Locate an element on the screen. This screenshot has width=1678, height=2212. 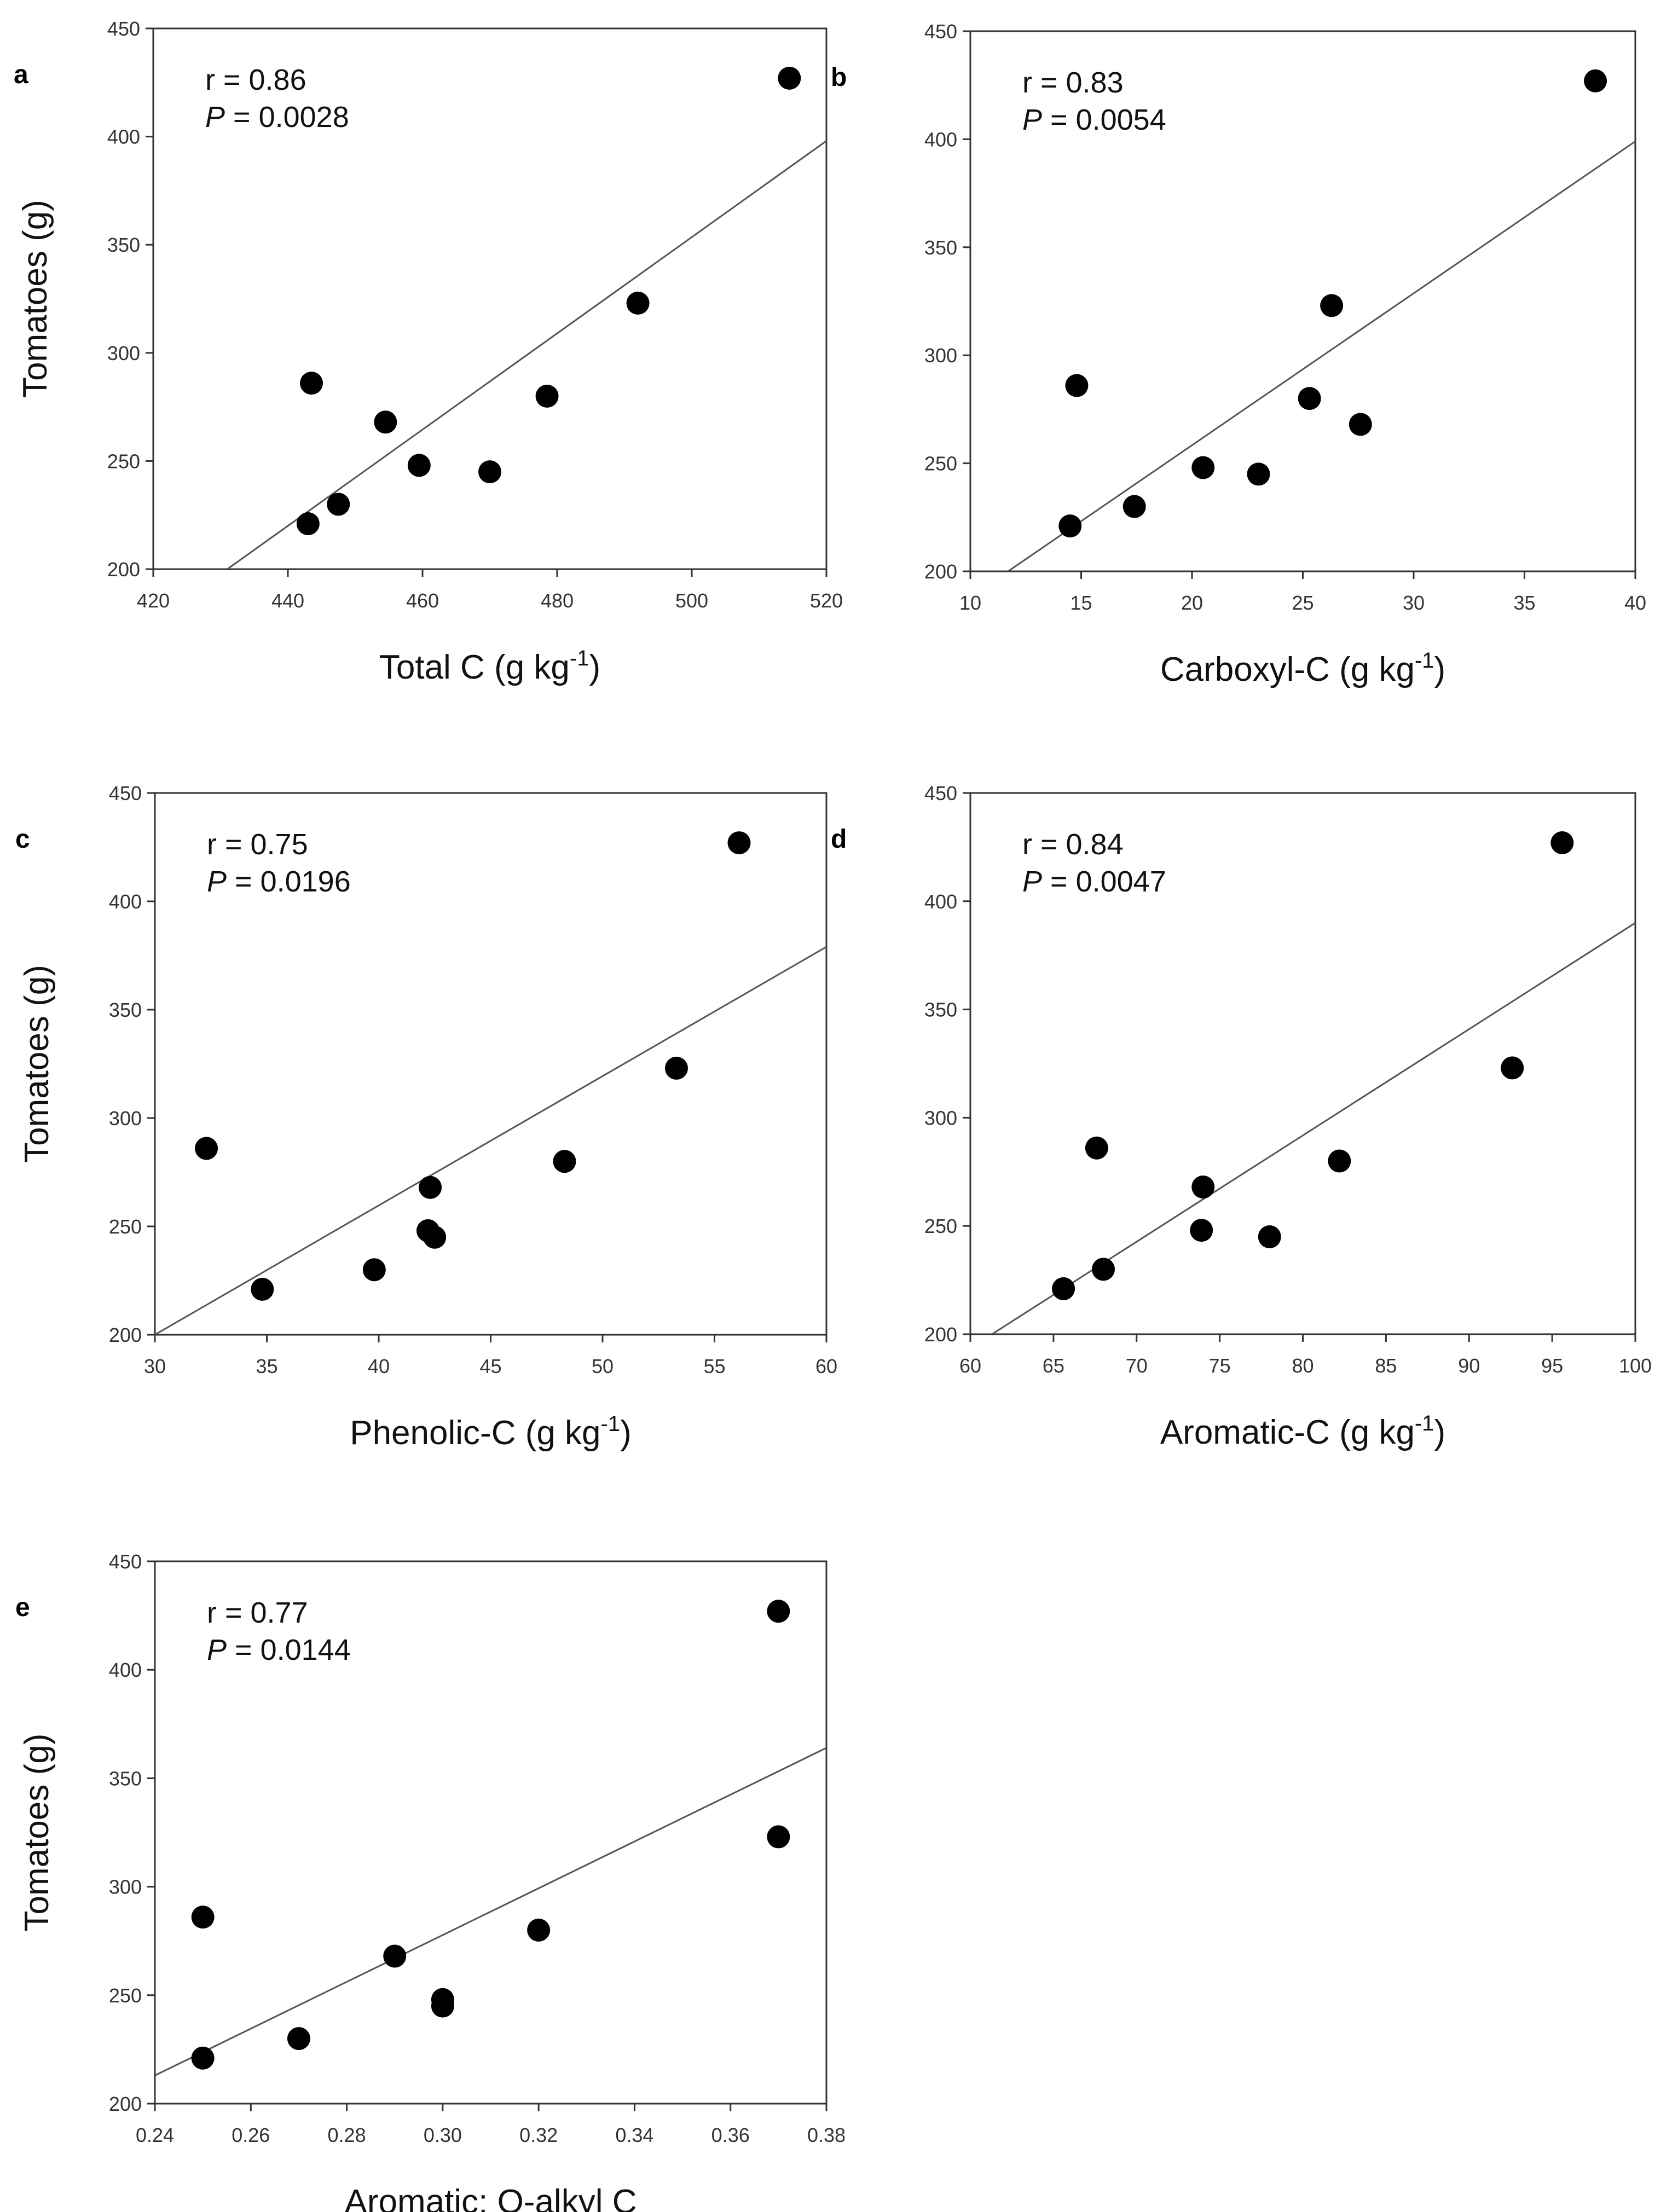
panel-e-r-value: r = 0.77 is located at coordinates (257, 1612).